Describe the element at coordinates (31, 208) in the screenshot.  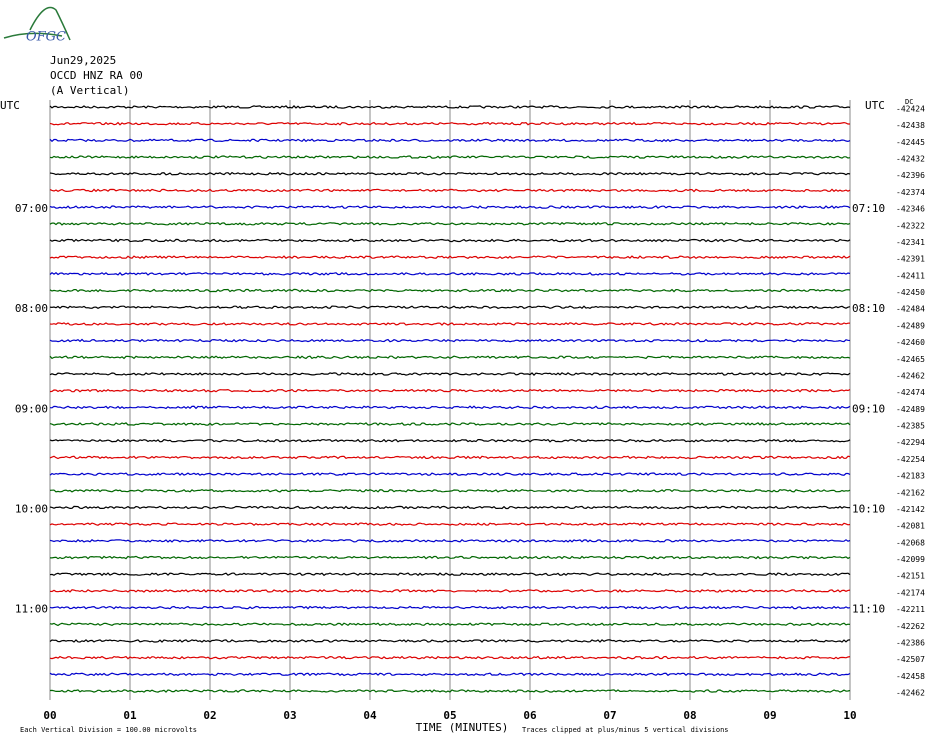
I see `left-time-label: 07:00` at that location.